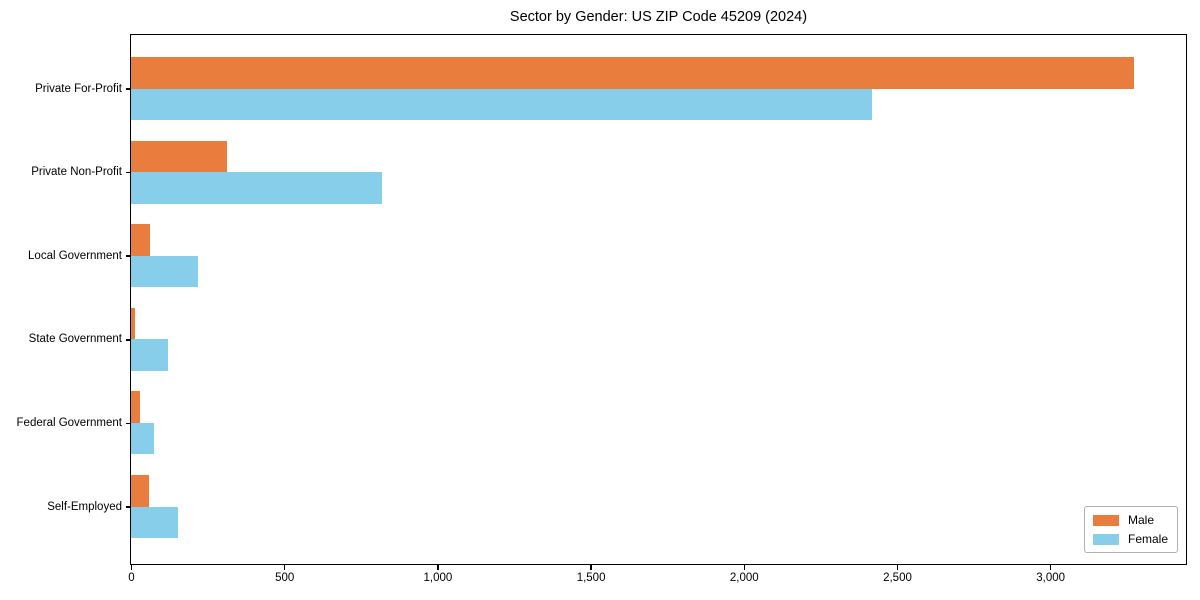 The width and height of the screenshot is (1200, 600). Describe the element at coordinates (1140, 520) in the screenshot. I see `legend-label-male: Male` at that location.